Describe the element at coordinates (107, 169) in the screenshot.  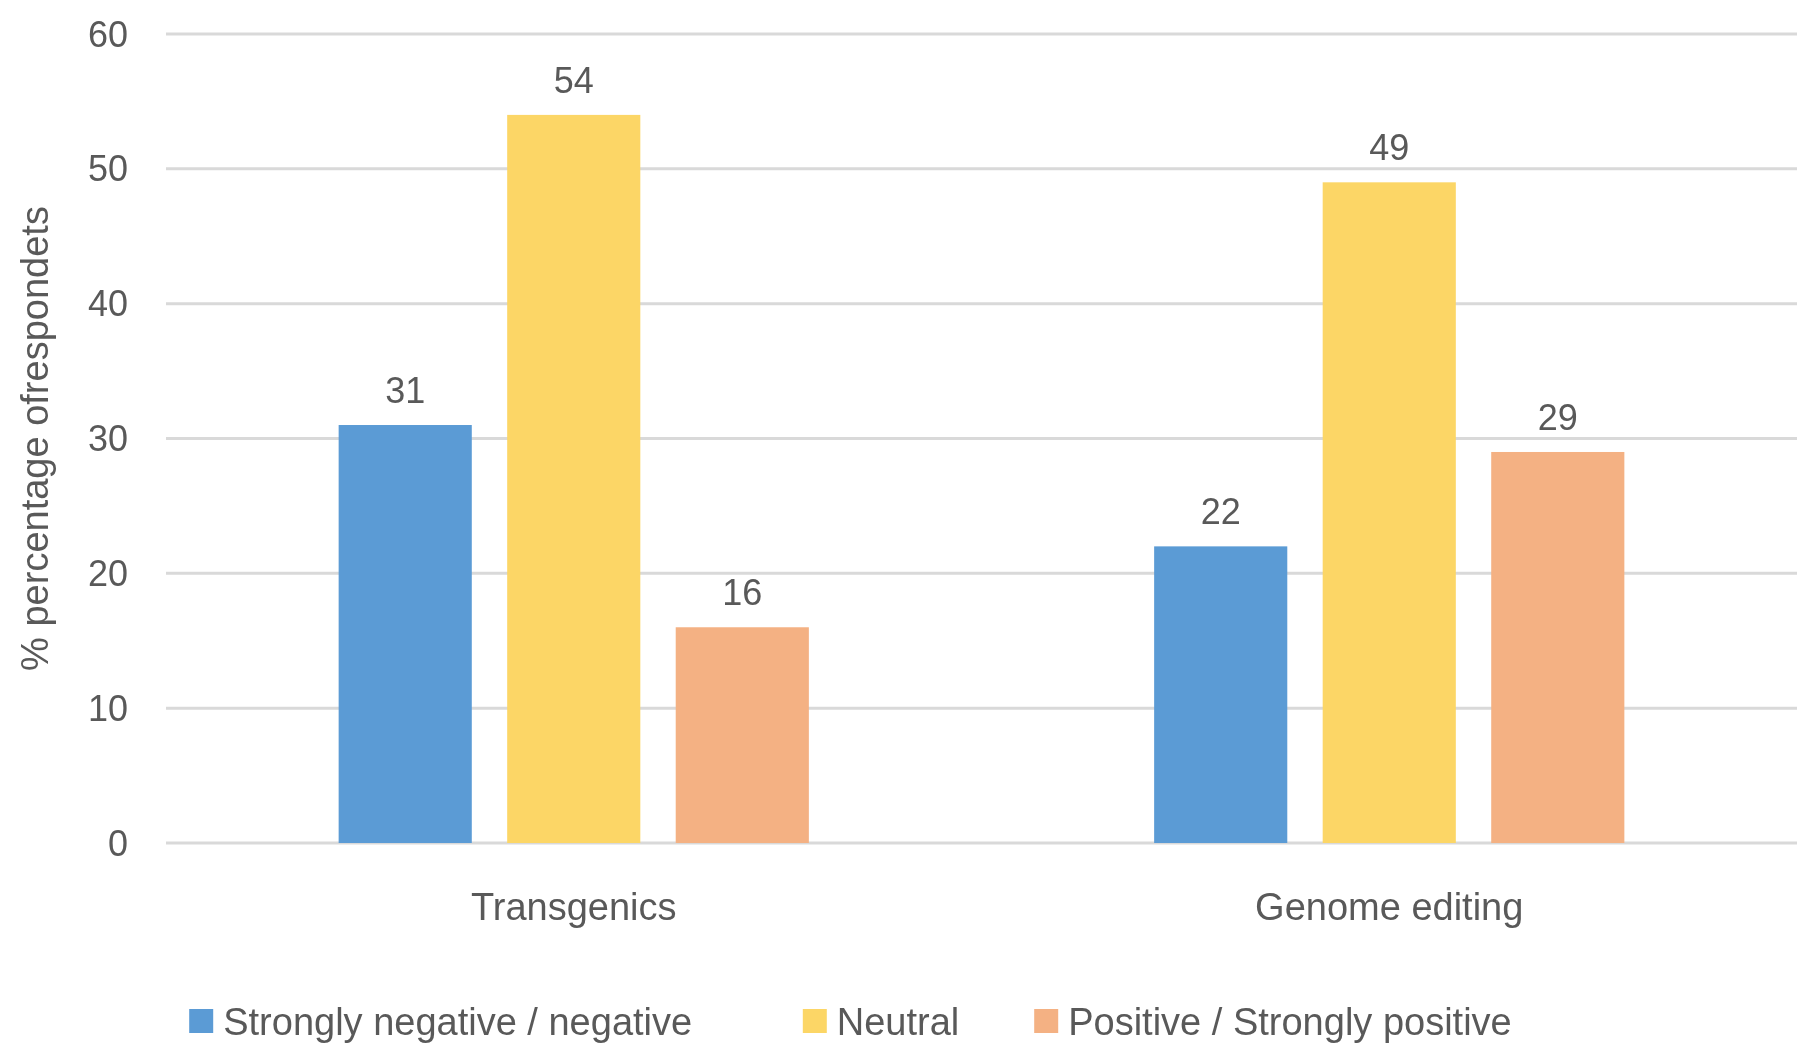
I see `y-tick-label: 50` at that location.